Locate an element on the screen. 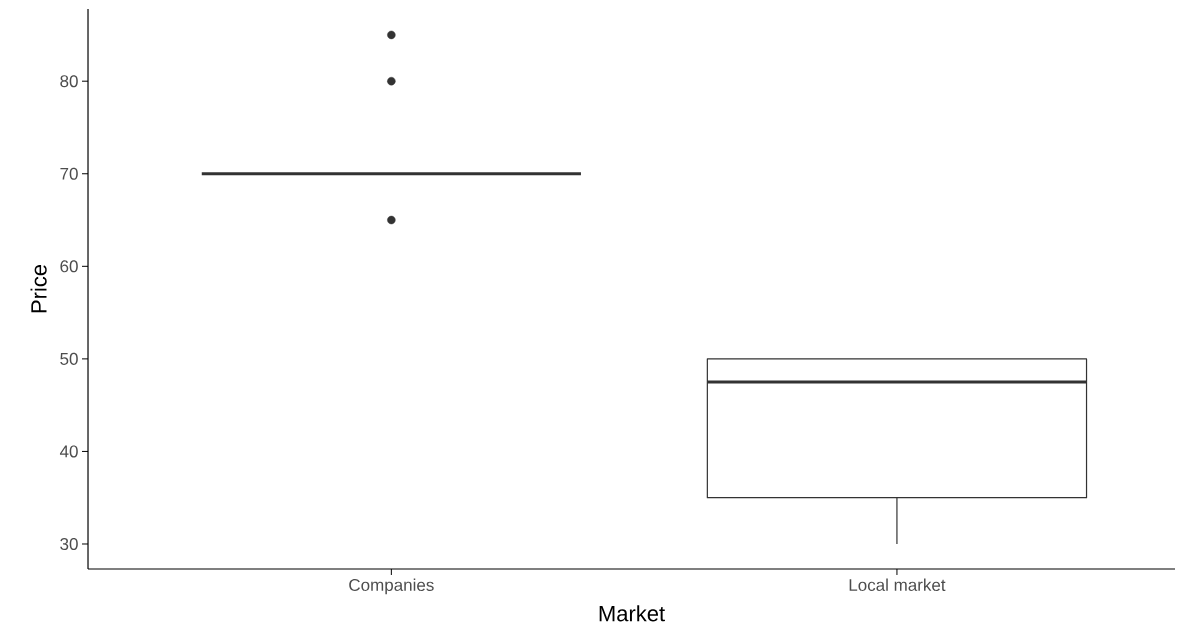 The width and height of the screenshot is (1191, 634). y-axis-title: Price is located at coordinates (38, 288).